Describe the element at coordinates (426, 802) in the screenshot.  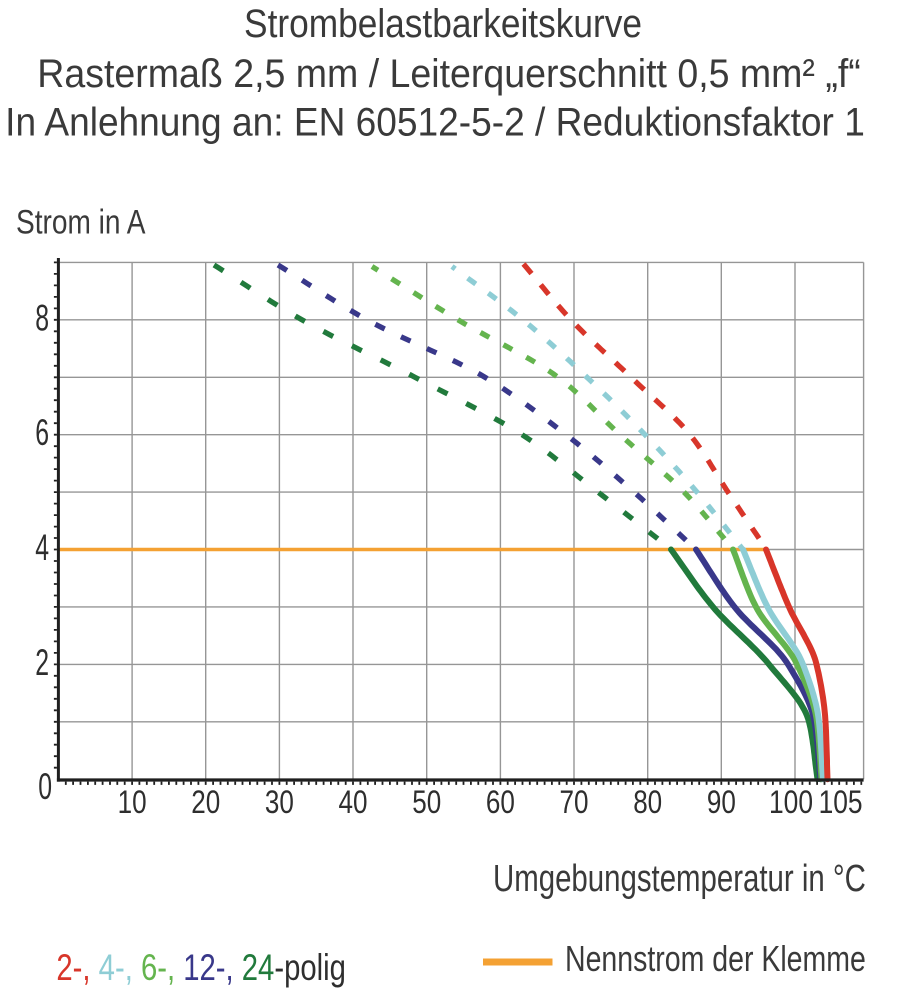
I see `svg-text: 50` at that location.